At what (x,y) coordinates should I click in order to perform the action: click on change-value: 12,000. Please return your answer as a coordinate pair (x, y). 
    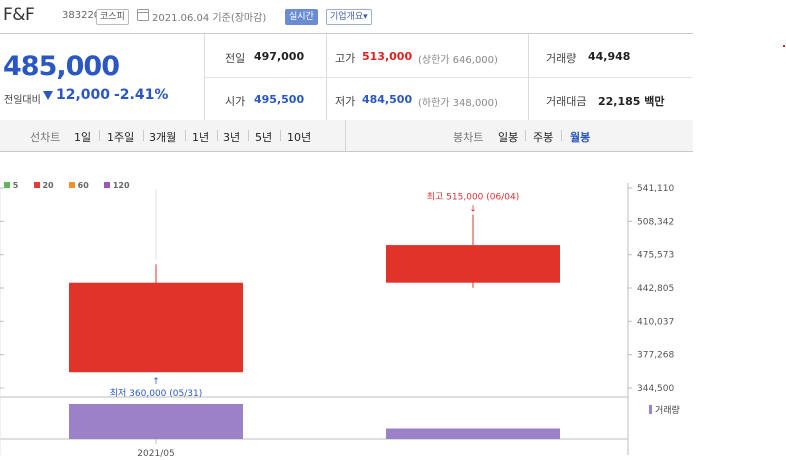
    Looking at the image, I should click on (83, 95).